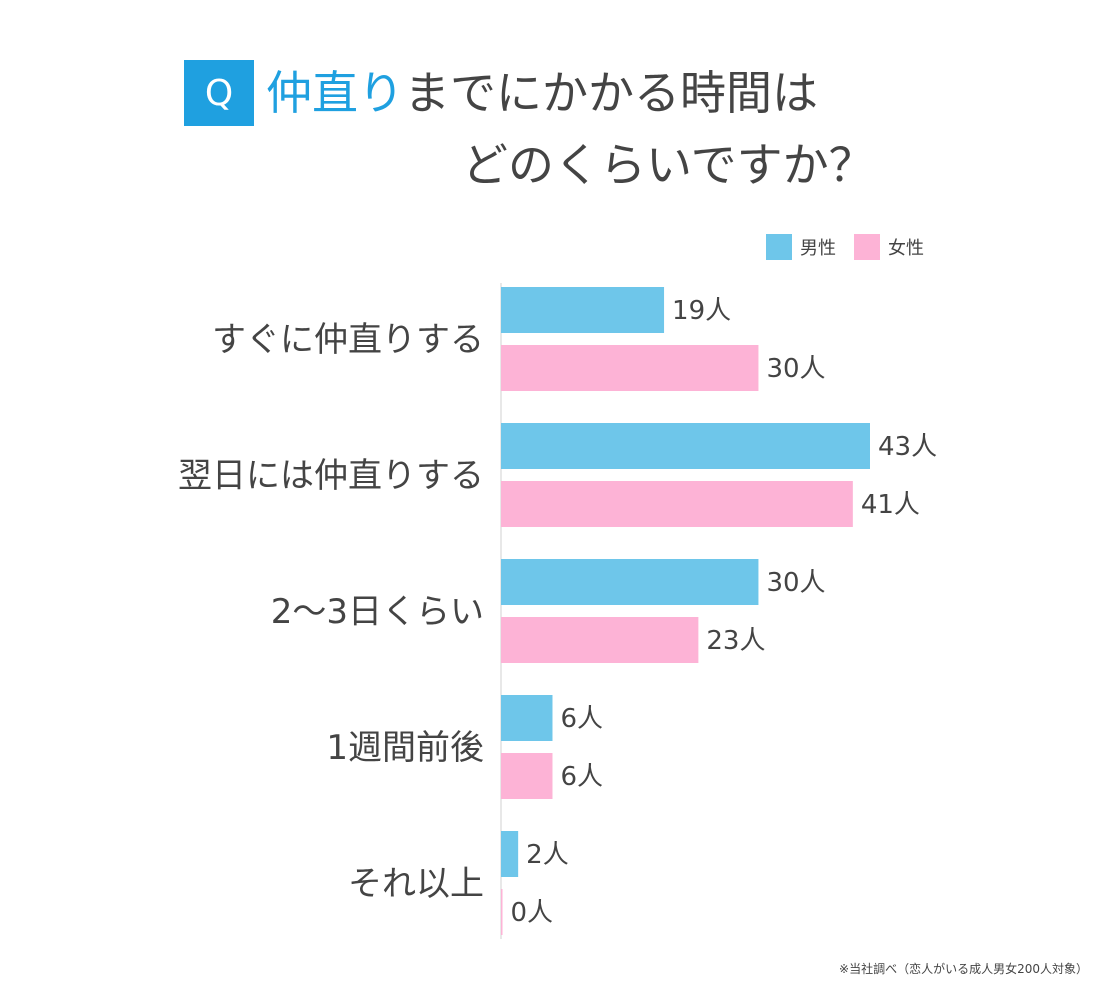 The height and width of the screenshot is (986, 1100). What do you see at coordinates (581, 777) in the screenshot?
I see `value-label-female: 6人` at bounding box center [581, 777].